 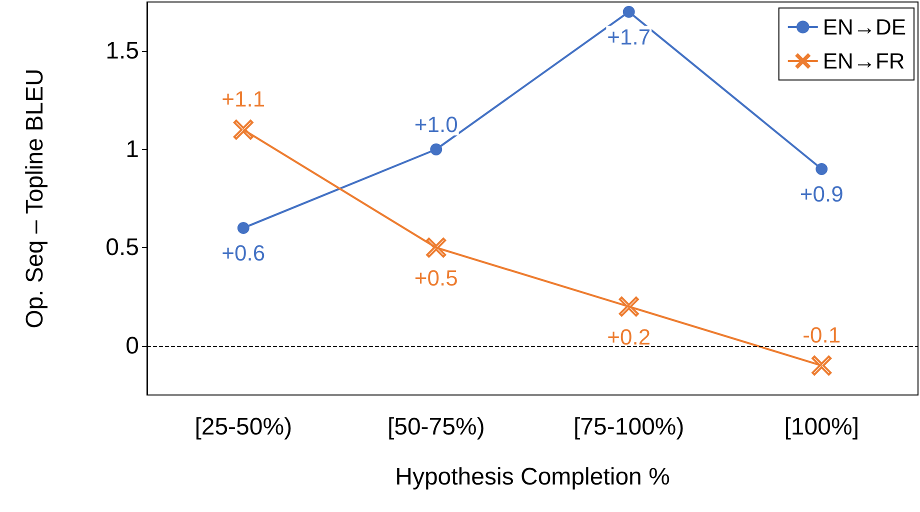 I want to click on x-tick-label: [100%], so click(x=821, y=427).